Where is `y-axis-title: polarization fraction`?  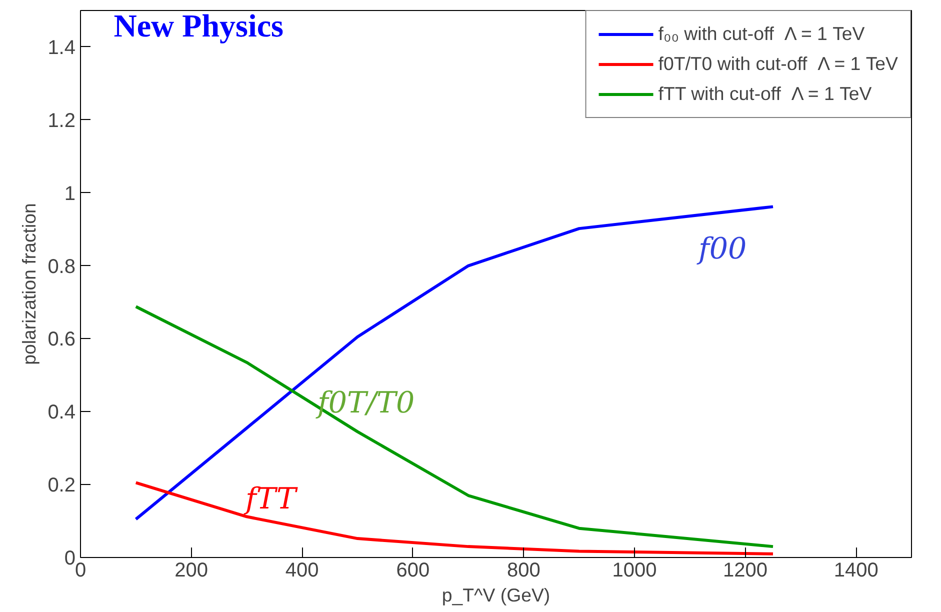 y-axis-title: polarization fraction is located at coordinates (29, 284).